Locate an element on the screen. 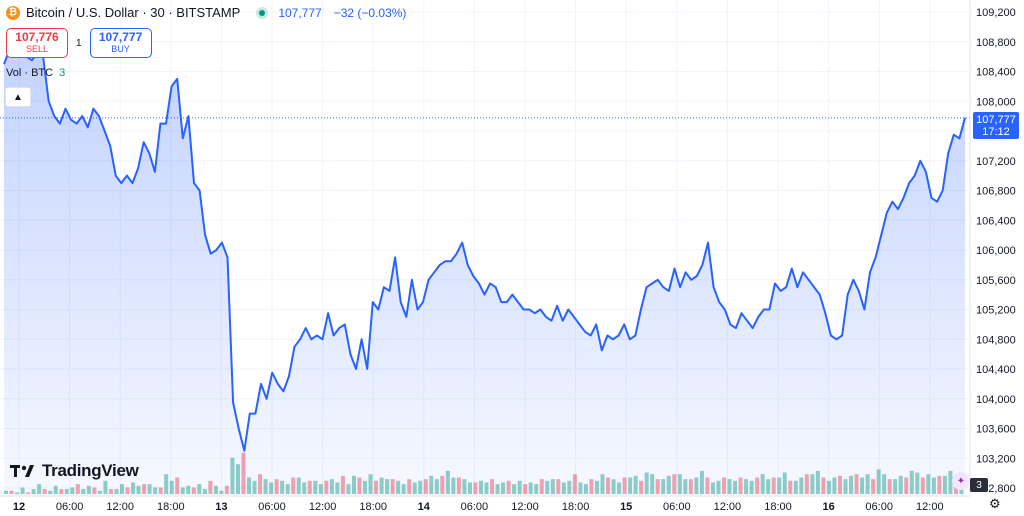  volume-legend: Vol · BTC 3 is located at coordinates (35, 73).